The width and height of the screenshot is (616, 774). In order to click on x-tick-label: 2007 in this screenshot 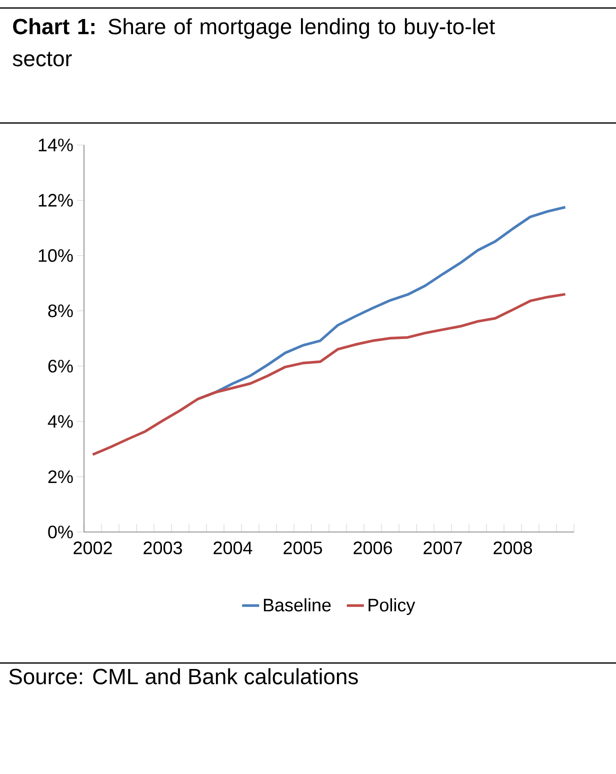, I will do `click(443, 548)`.